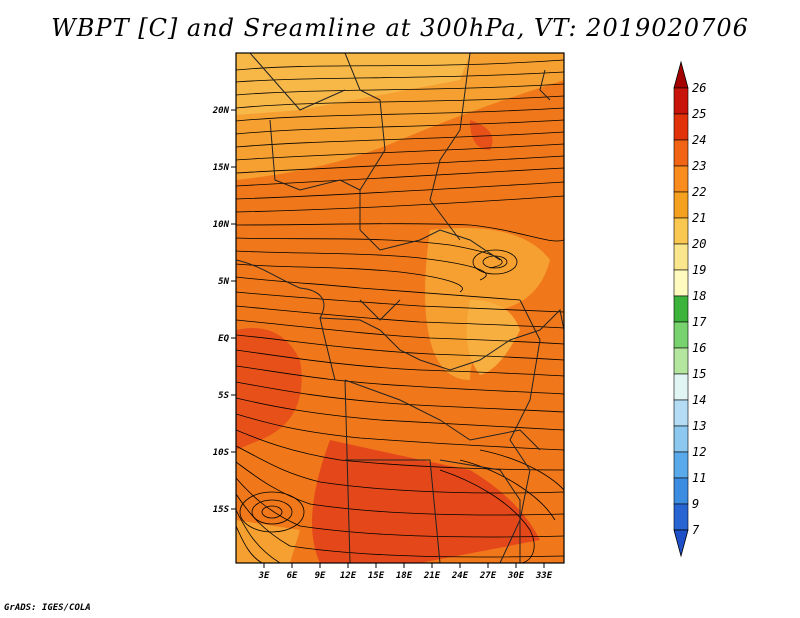  What do you see at coordinates (221, 453) in the screenshot?
I see `lat-label: 10S` at bounding box center [221, 453].